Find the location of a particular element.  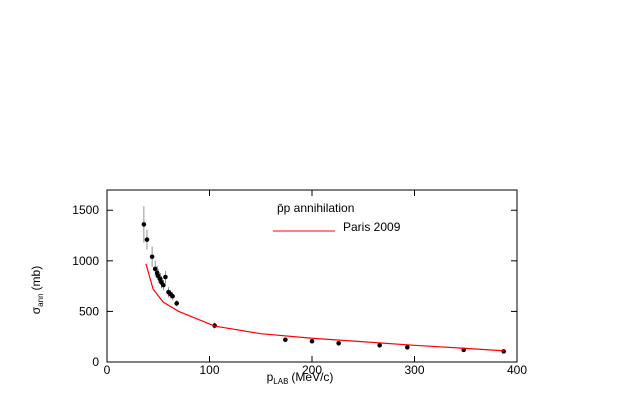

x-tick-label: 200 is located at coordinates (312, 370).